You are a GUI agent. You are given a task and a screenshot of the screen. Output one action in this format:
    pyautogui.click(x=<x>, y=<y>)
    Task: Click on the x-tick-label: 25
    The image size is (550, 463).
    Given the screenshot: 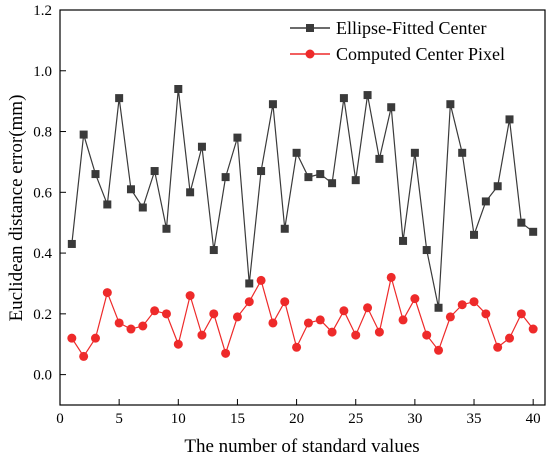 What is the action you would take?
    pyautogui.click(x=355, y=419)
    